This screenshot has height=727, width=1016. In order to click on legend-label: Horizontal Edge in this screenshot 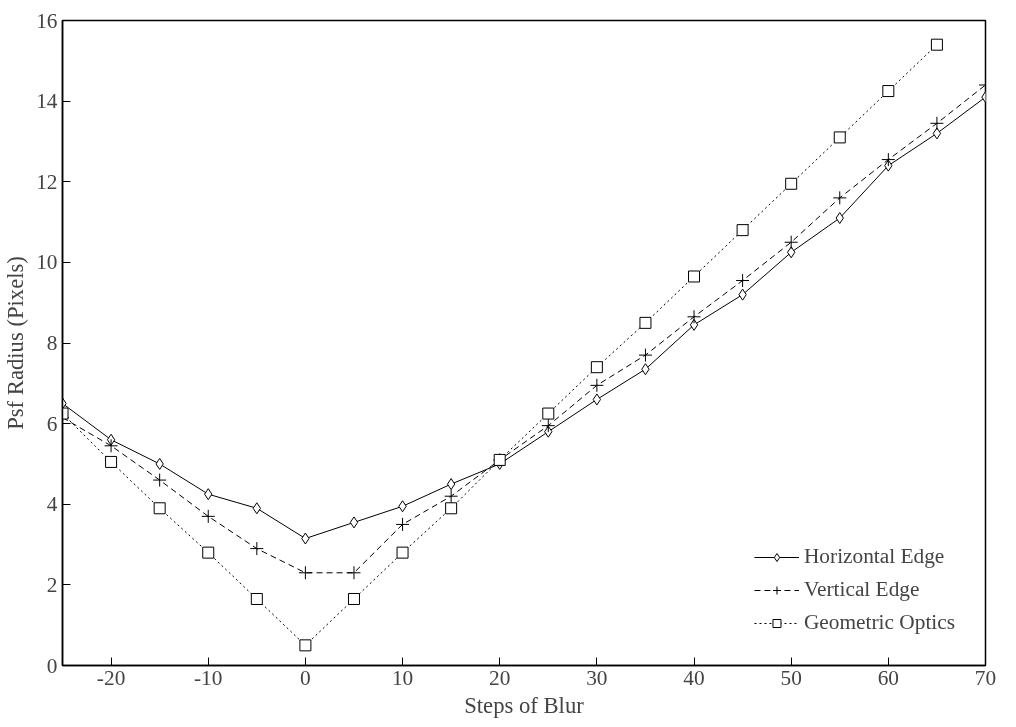, I will do `click(874, 556)`.